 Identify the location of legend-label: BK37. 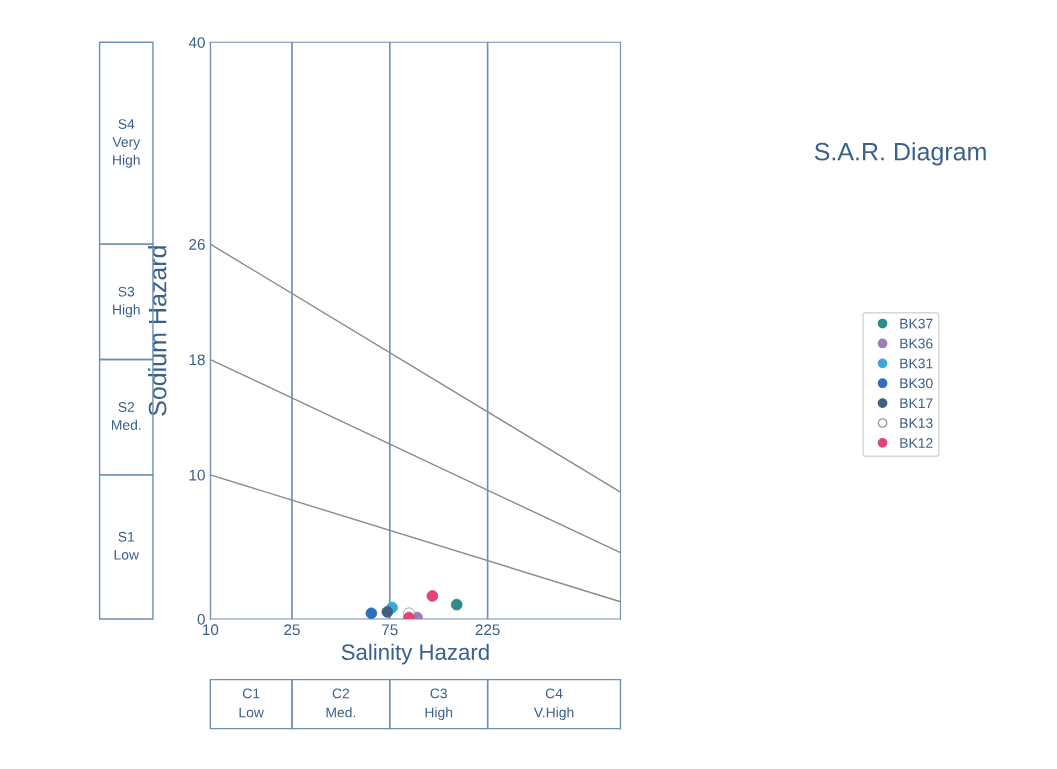
(916, 323).